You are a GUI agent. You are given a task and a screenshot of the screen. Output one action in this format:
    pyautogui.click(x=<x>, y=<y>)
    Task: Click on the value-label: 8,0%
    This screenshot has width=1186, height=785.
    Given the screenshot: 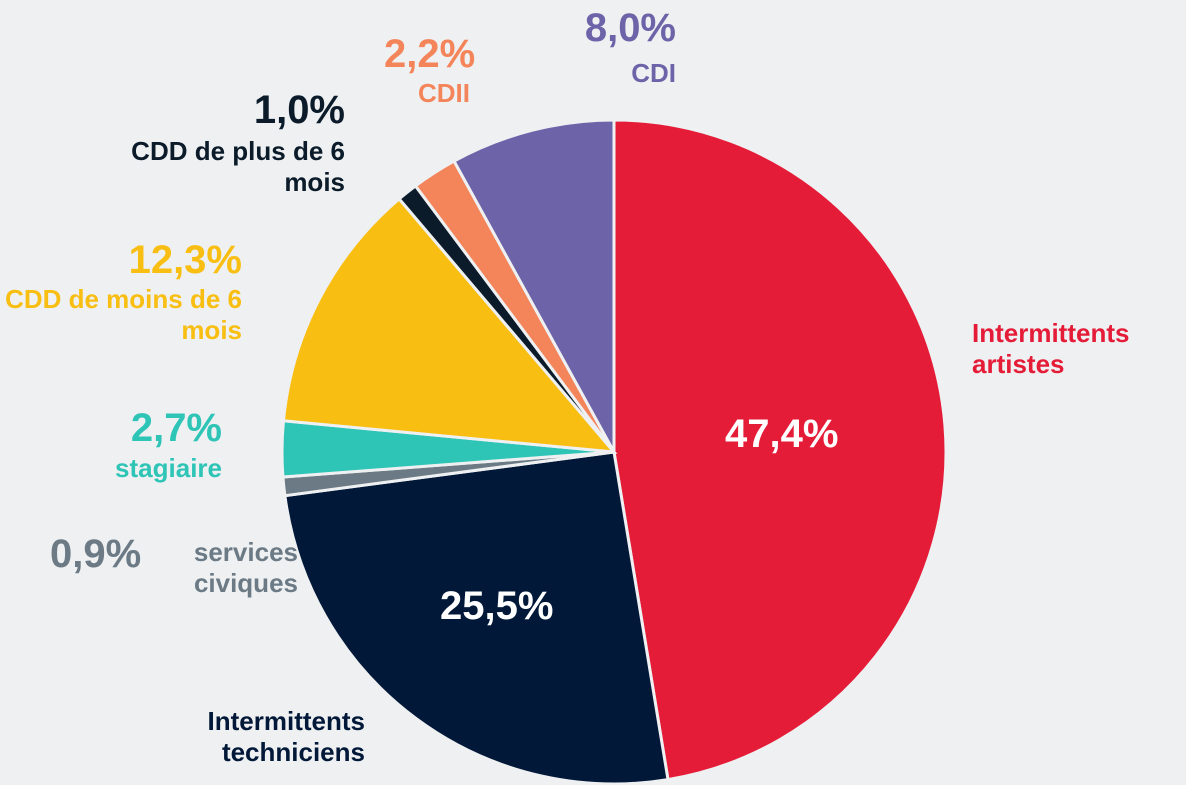 What is the action you would take?
    pyautogui.click(x=630, y=28)
    